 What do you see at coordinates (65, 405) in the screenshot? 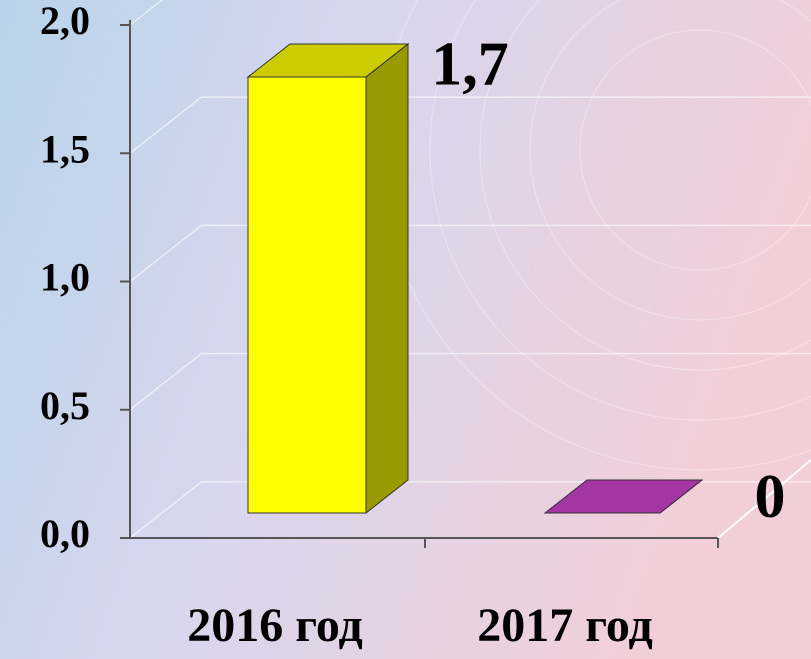
I see `y-tick-label: 0,5` at bounding box center [65, 405].